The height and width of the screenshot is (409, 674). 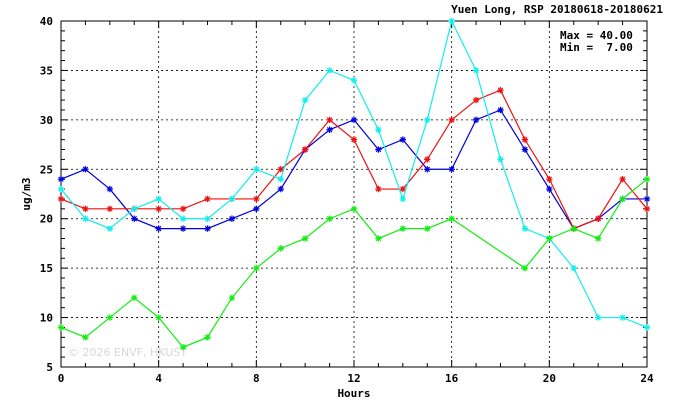 What do you see at coordinates (557, 9) in the screenshot?
I see `chart-title: Yuen Long, RSP 20180618-20180621` at bounding box center [557, 9].